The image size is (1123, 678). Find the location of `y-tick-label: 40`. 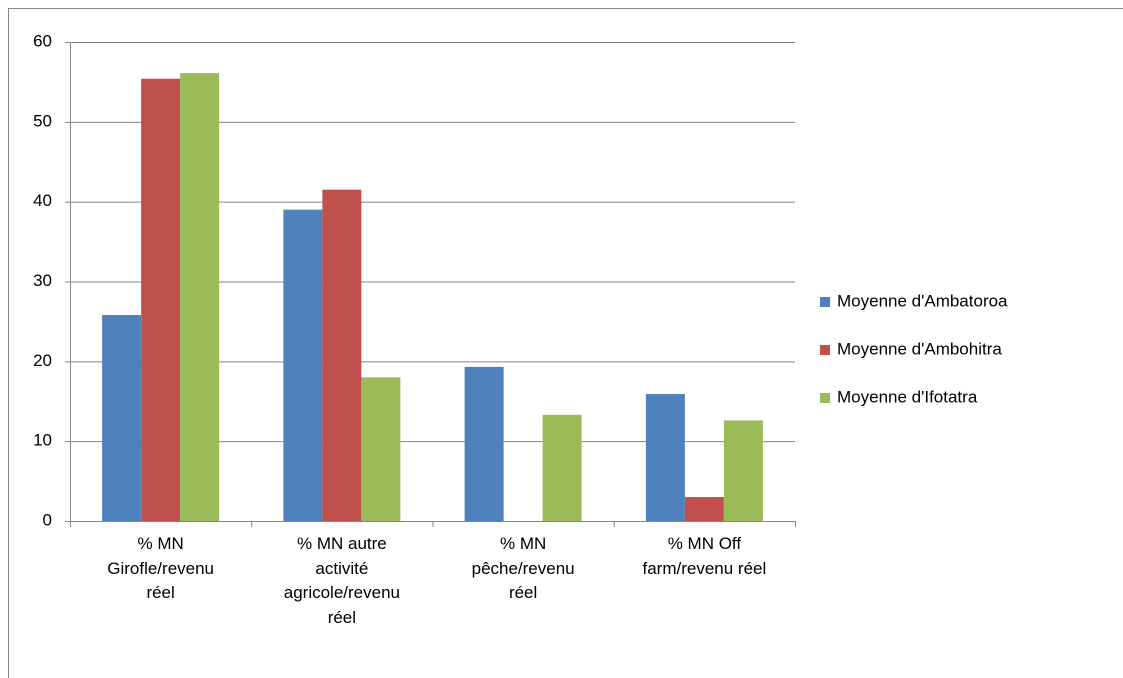

y-tick-label: 40 is located at coordinates (42, 200).